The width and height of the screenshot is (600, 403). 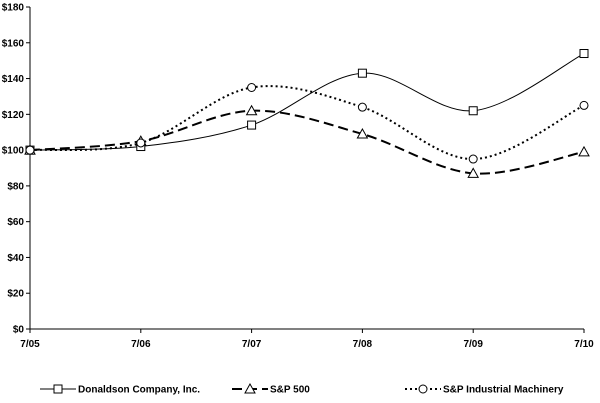 What do you see at coordinates (503, 390) in the screenshot?
I see `legend-label: S&P Industrial Machinery` at bounding box center [503, 390].